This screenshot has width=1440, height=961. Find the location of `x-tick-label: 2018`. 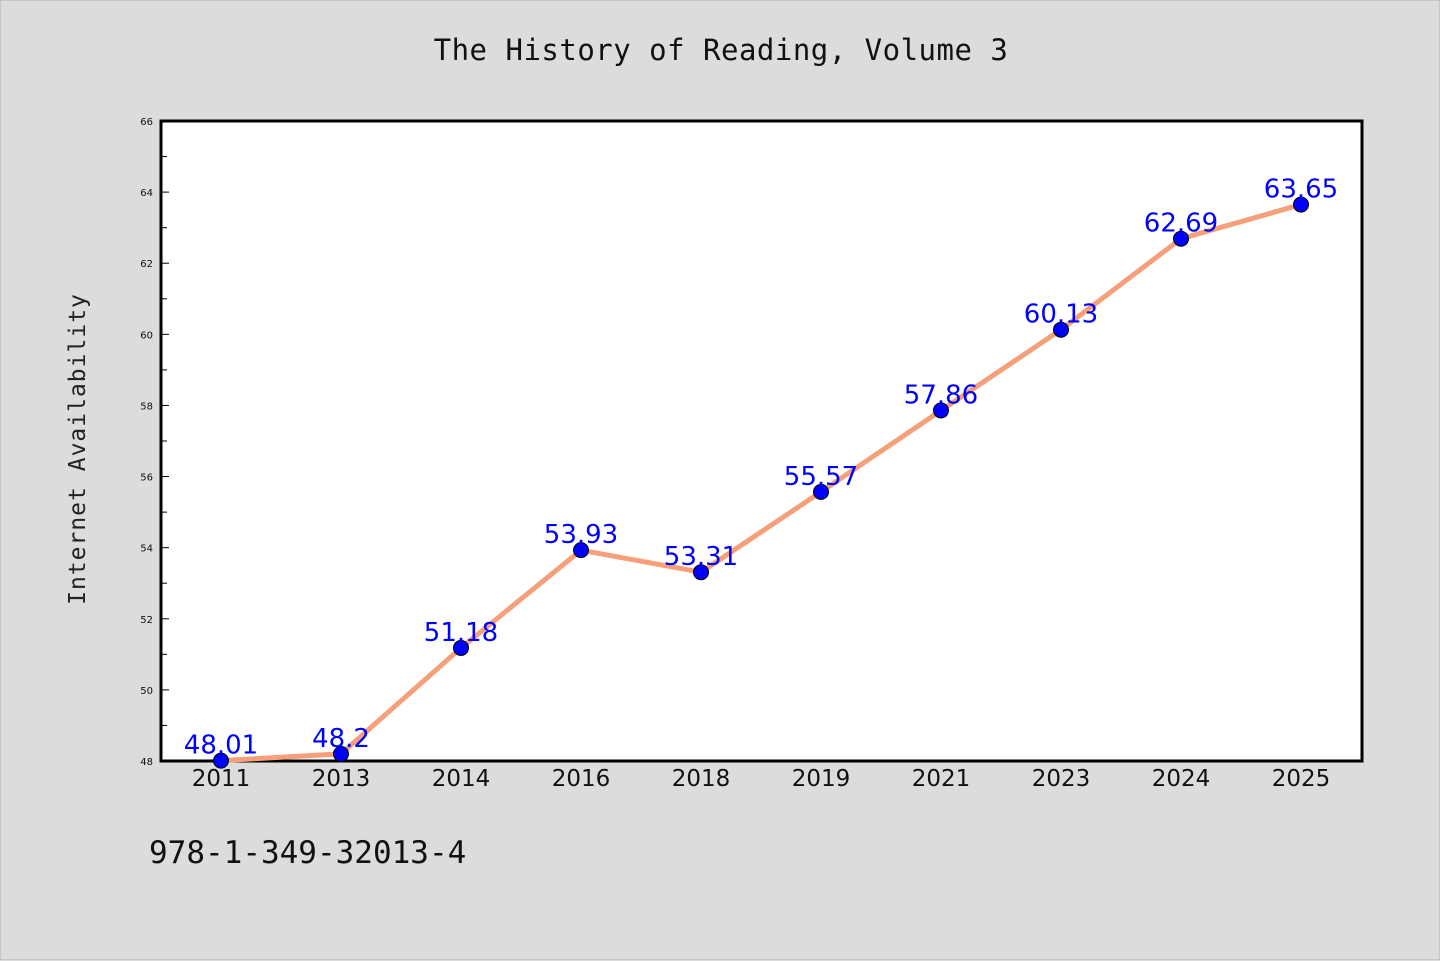

x-tick-label: 2018 is located at coordinates (701, 779).